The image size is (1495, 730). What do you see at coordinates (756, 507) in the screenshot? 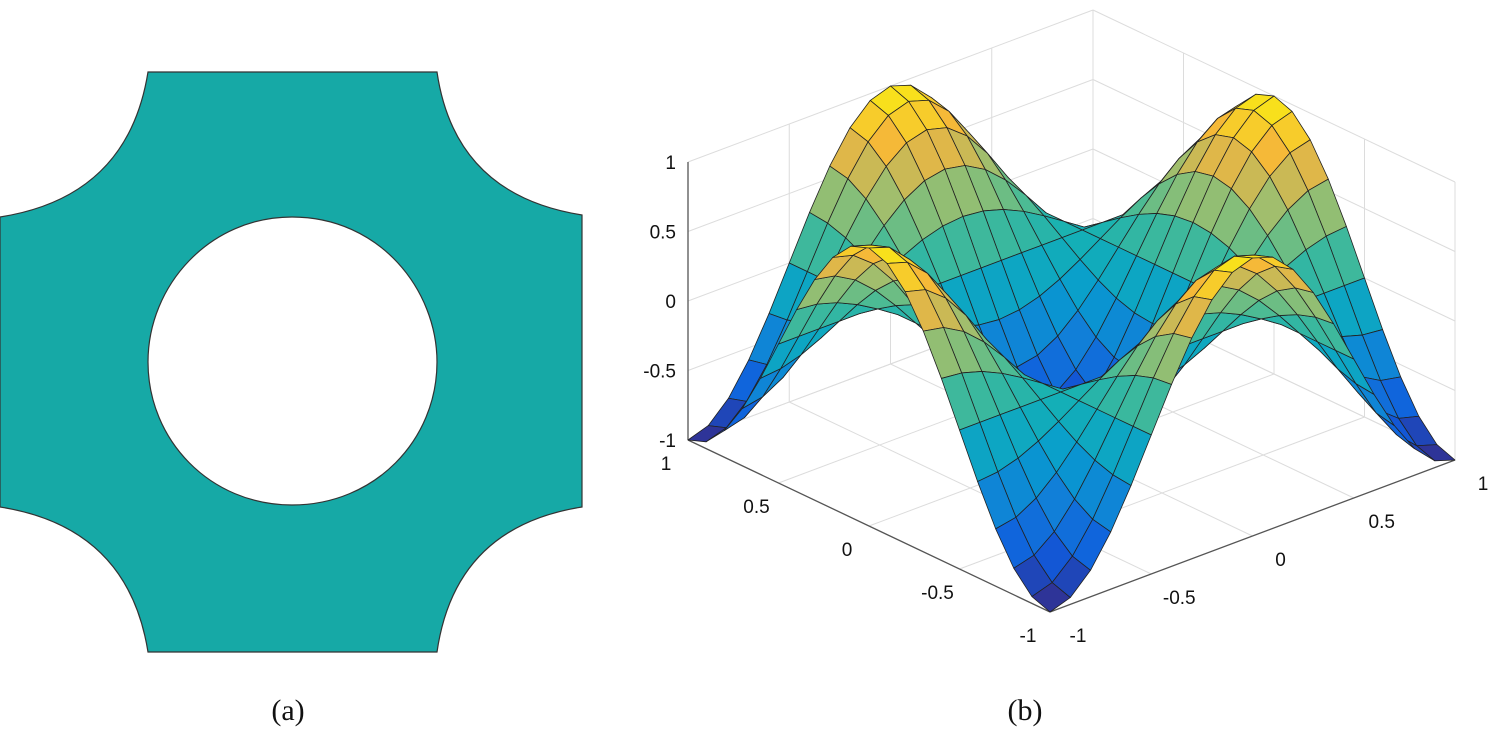
I see `x-tick-label: 0.5` at bounding box center [756, 507].